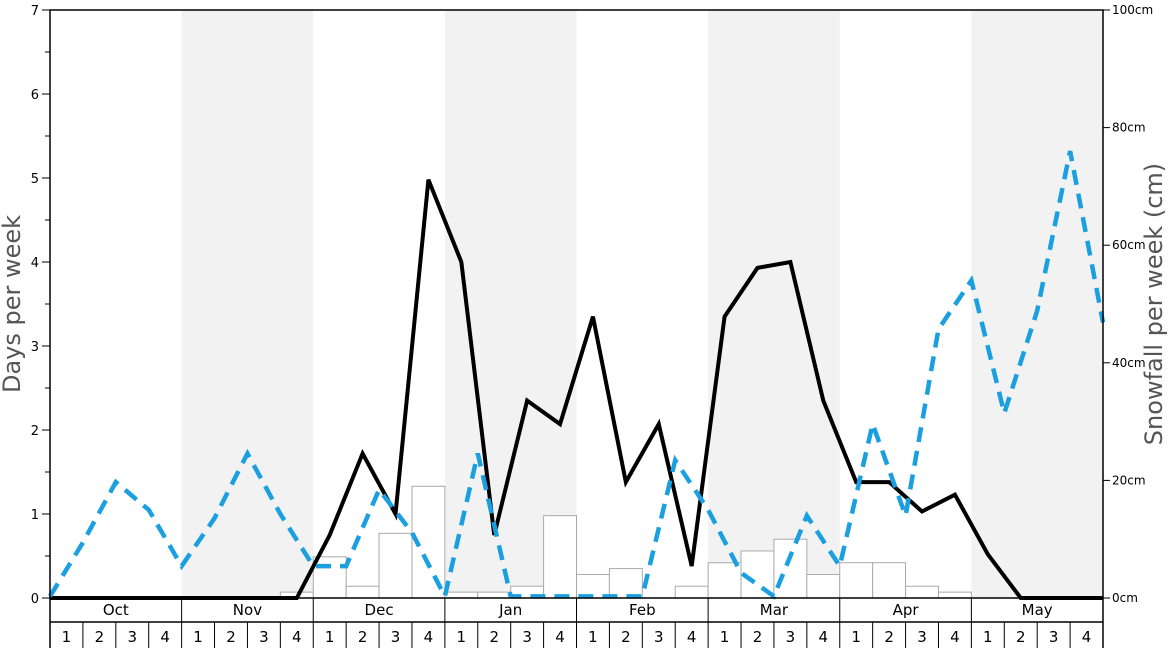  I want to click on month-label: Feb, so click(642, 610).